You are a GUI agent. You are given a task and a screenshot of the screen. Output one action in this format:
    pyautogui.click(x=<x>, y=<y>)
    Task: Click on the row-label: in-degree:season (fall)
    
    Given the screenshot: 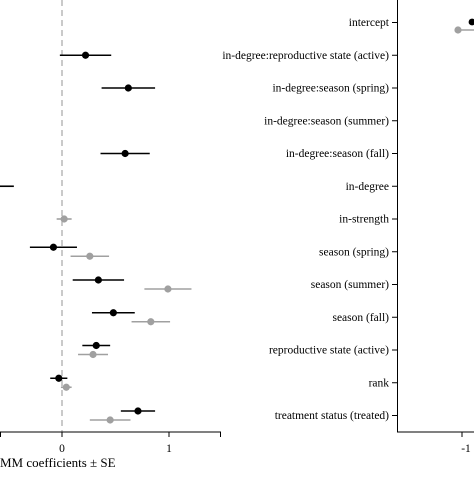 What is the action you would take?
    pyautogui.click(x=337, y=154)
    